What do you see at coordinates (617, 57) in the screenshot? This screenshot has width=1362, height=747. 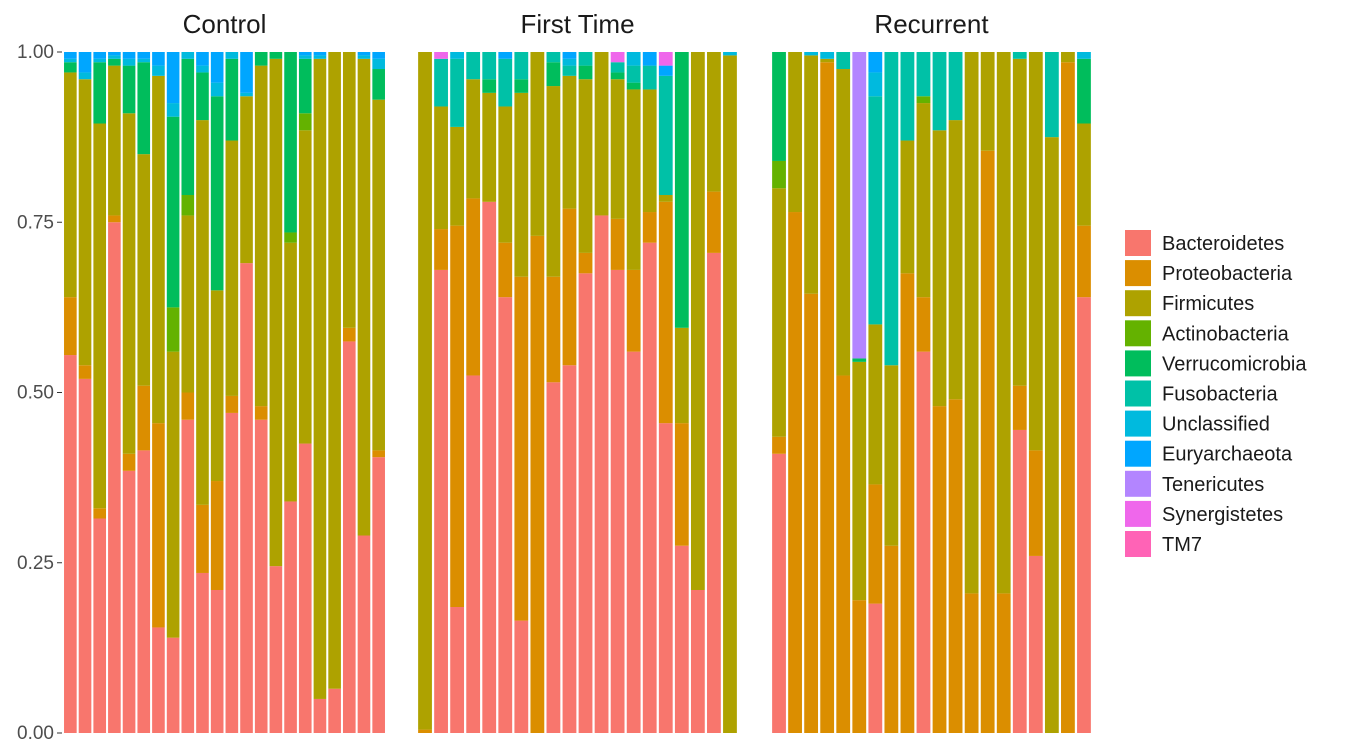 I see `bar-segment-synergistetes` at bounding box center [617, 57].